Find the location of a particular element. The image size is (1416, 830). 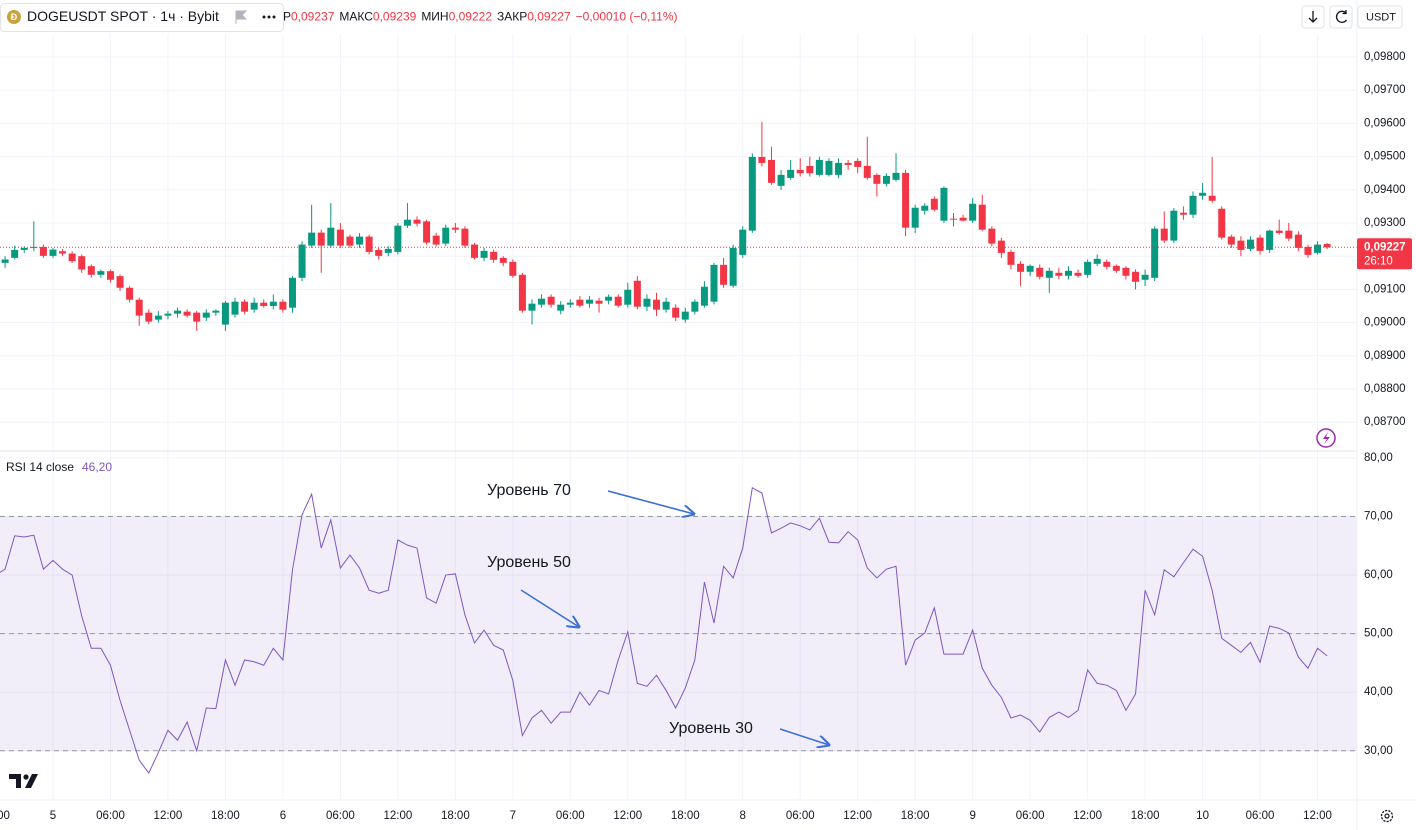

lightning is located at coordinates (1326, 438).